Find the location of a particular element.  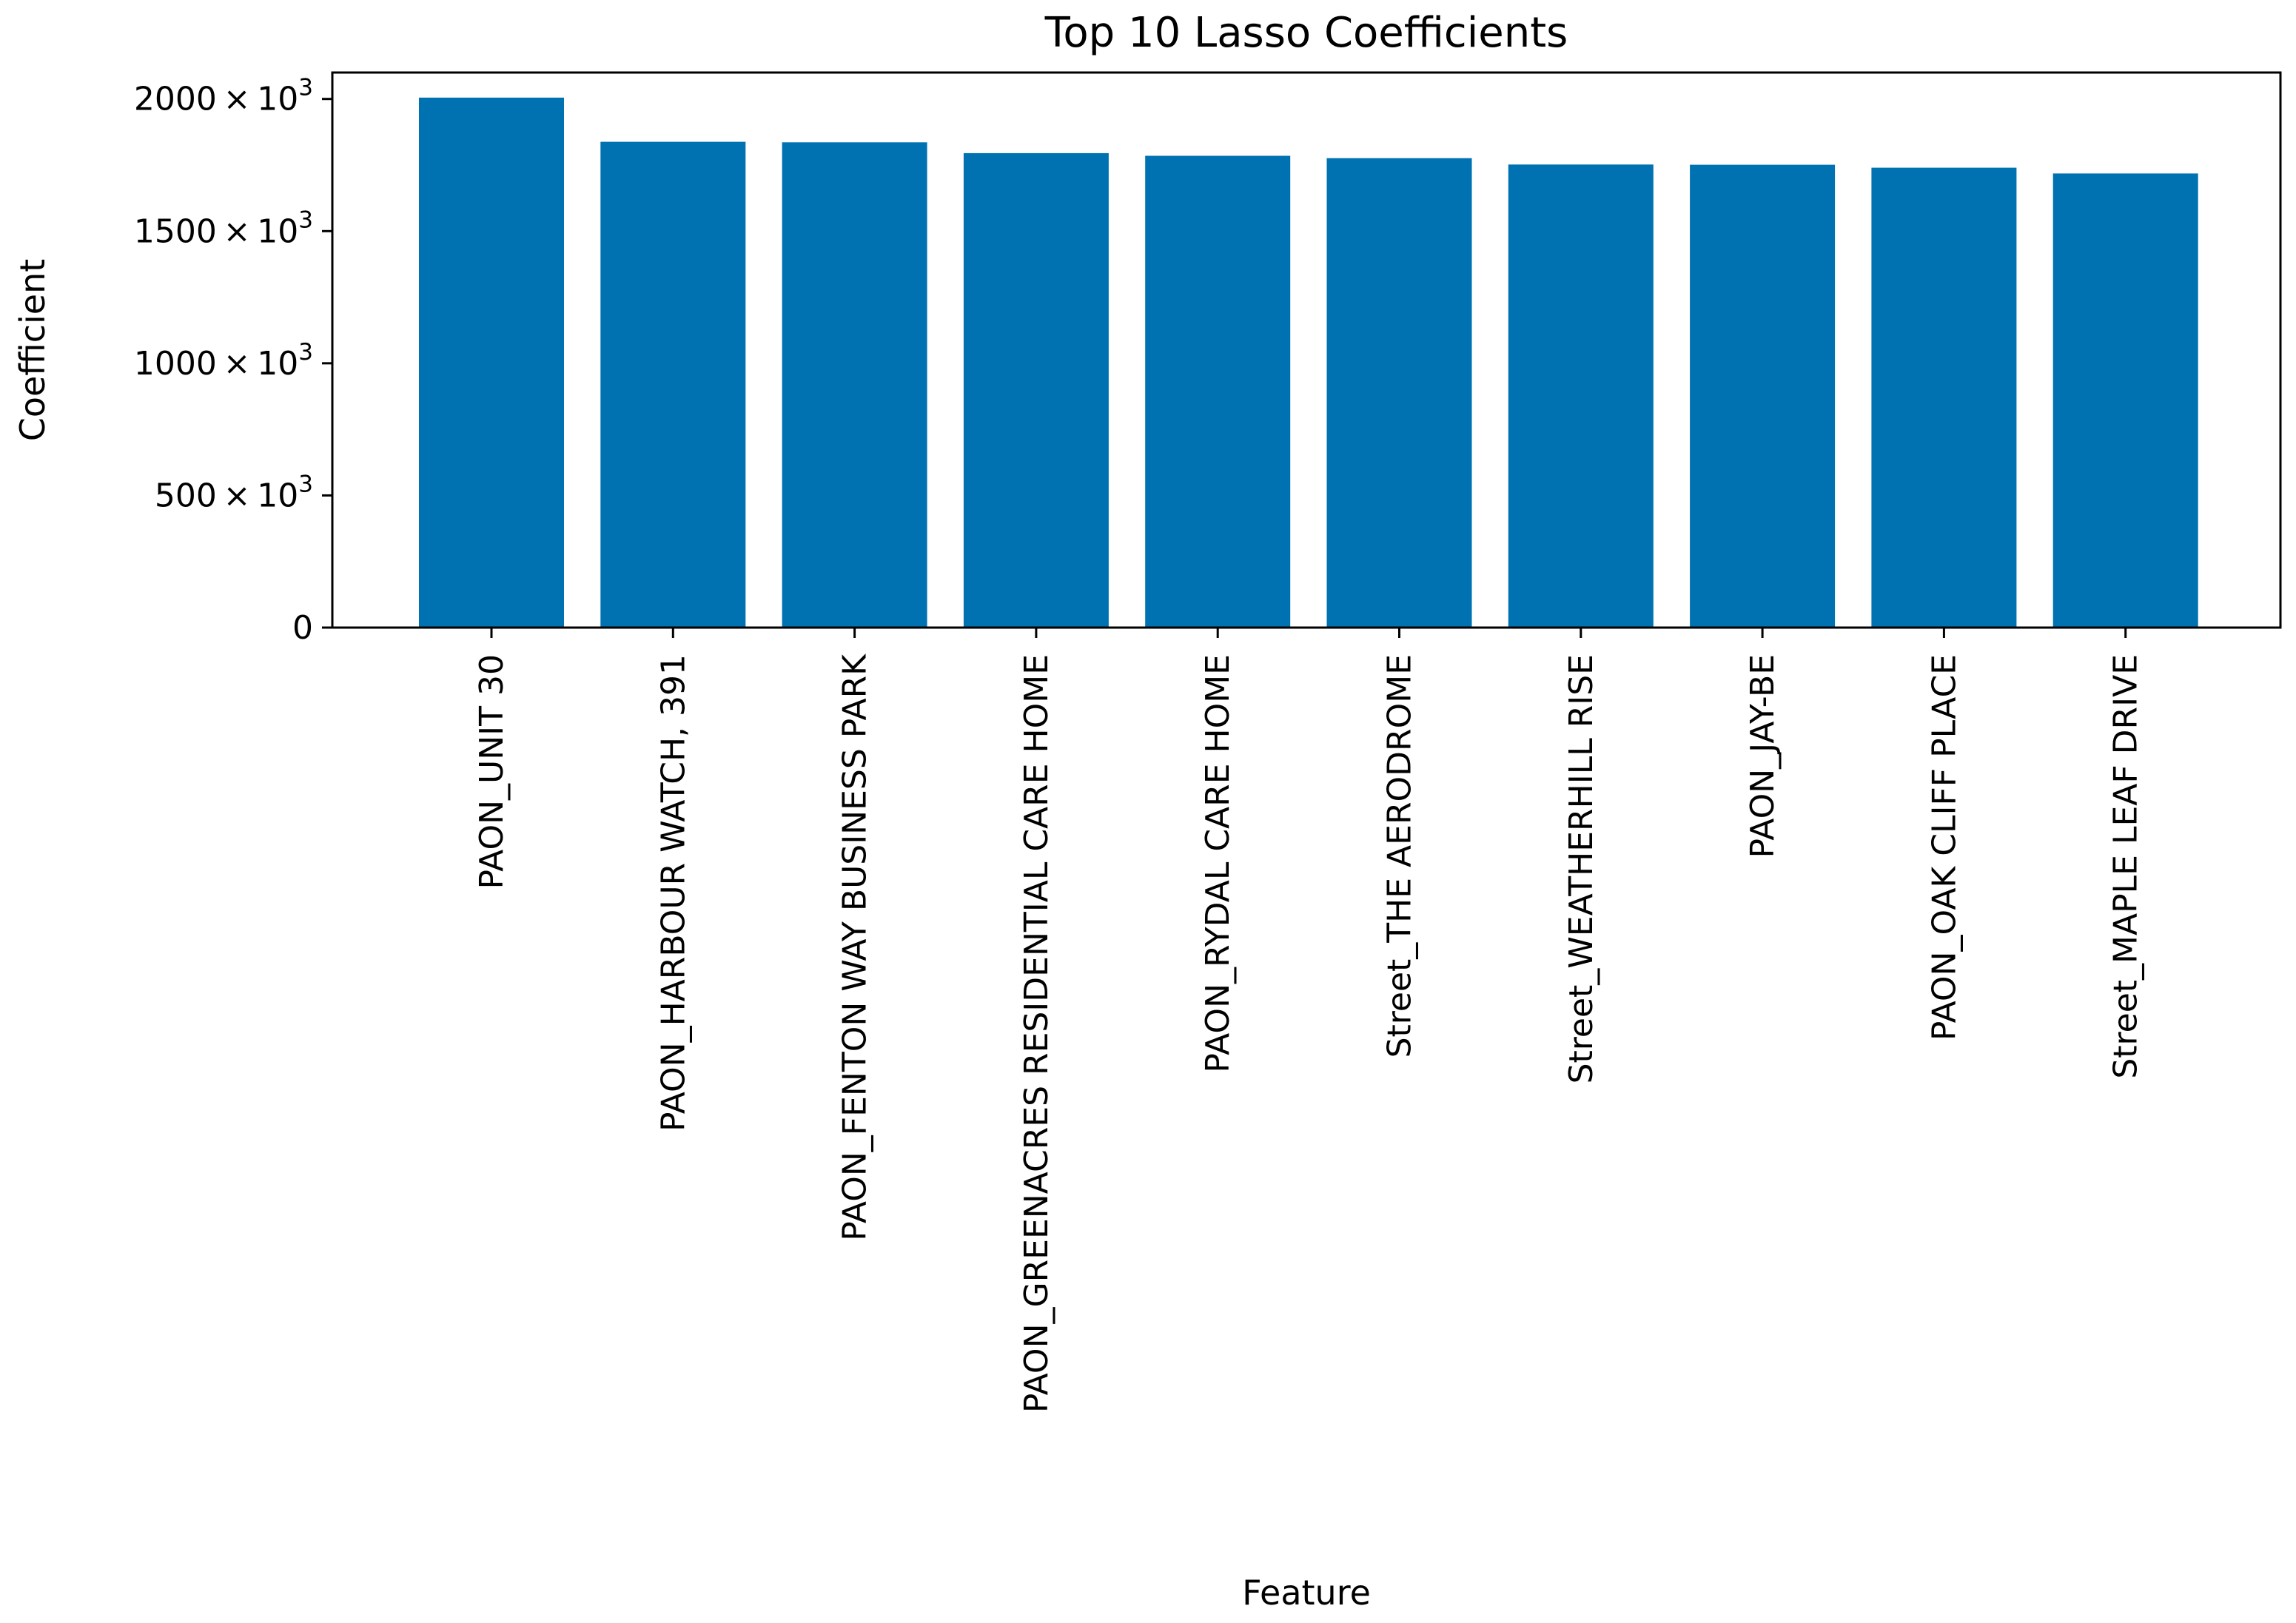

x-tick-label: PAON_UNIT 30 is located at coordinates (492, 772).